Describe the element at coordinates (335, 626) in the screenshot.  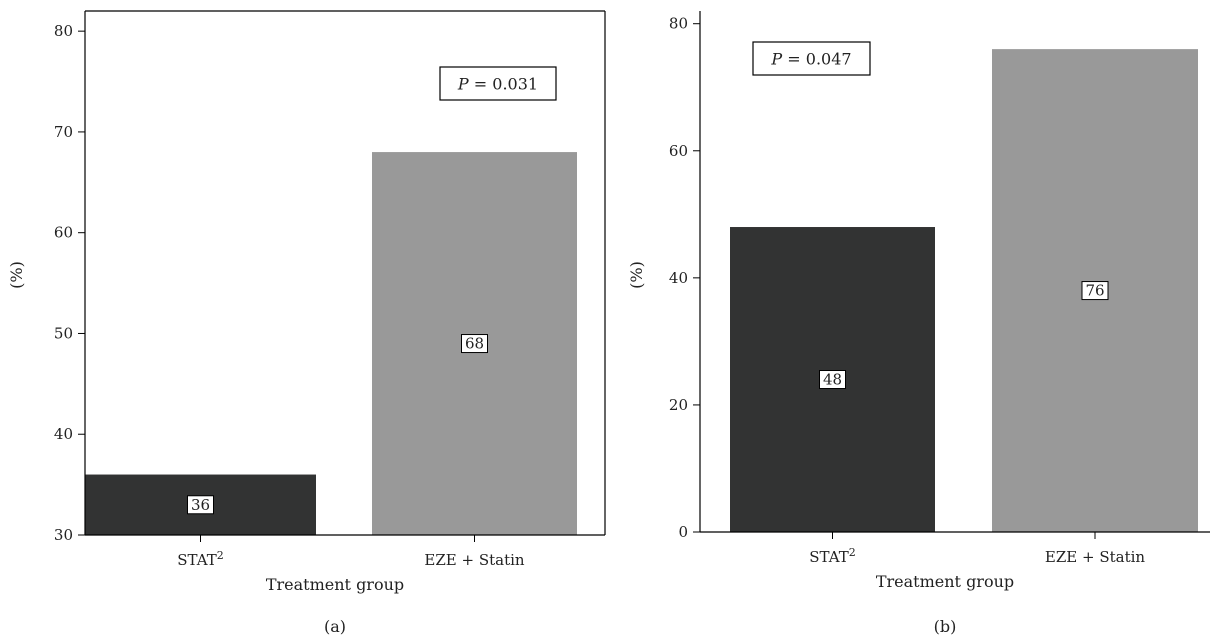
I see `panel-label: (a)` at that location.